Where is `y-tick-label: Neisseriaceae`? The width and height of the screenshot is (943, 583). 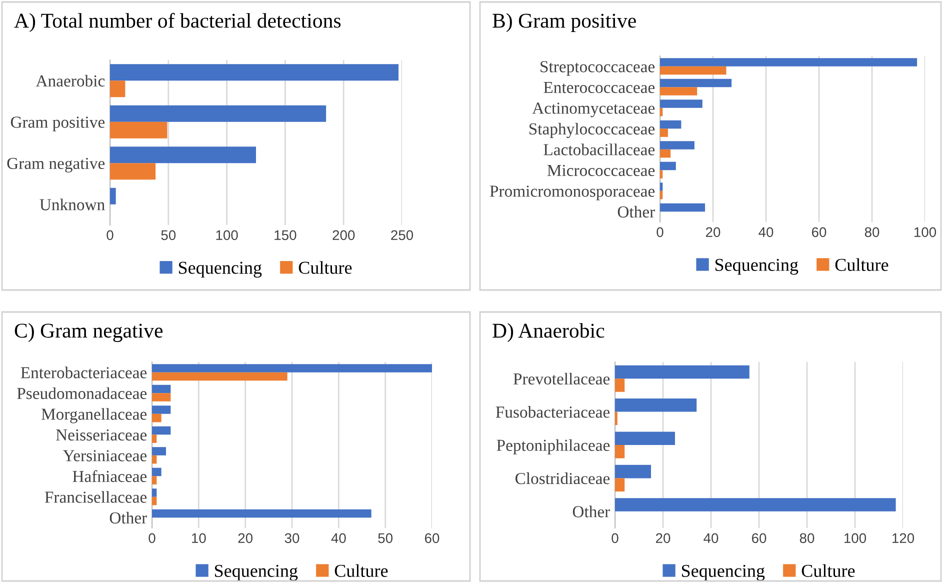 y-tick-label: Neisseriaceae is located at coordinates (101, 435).